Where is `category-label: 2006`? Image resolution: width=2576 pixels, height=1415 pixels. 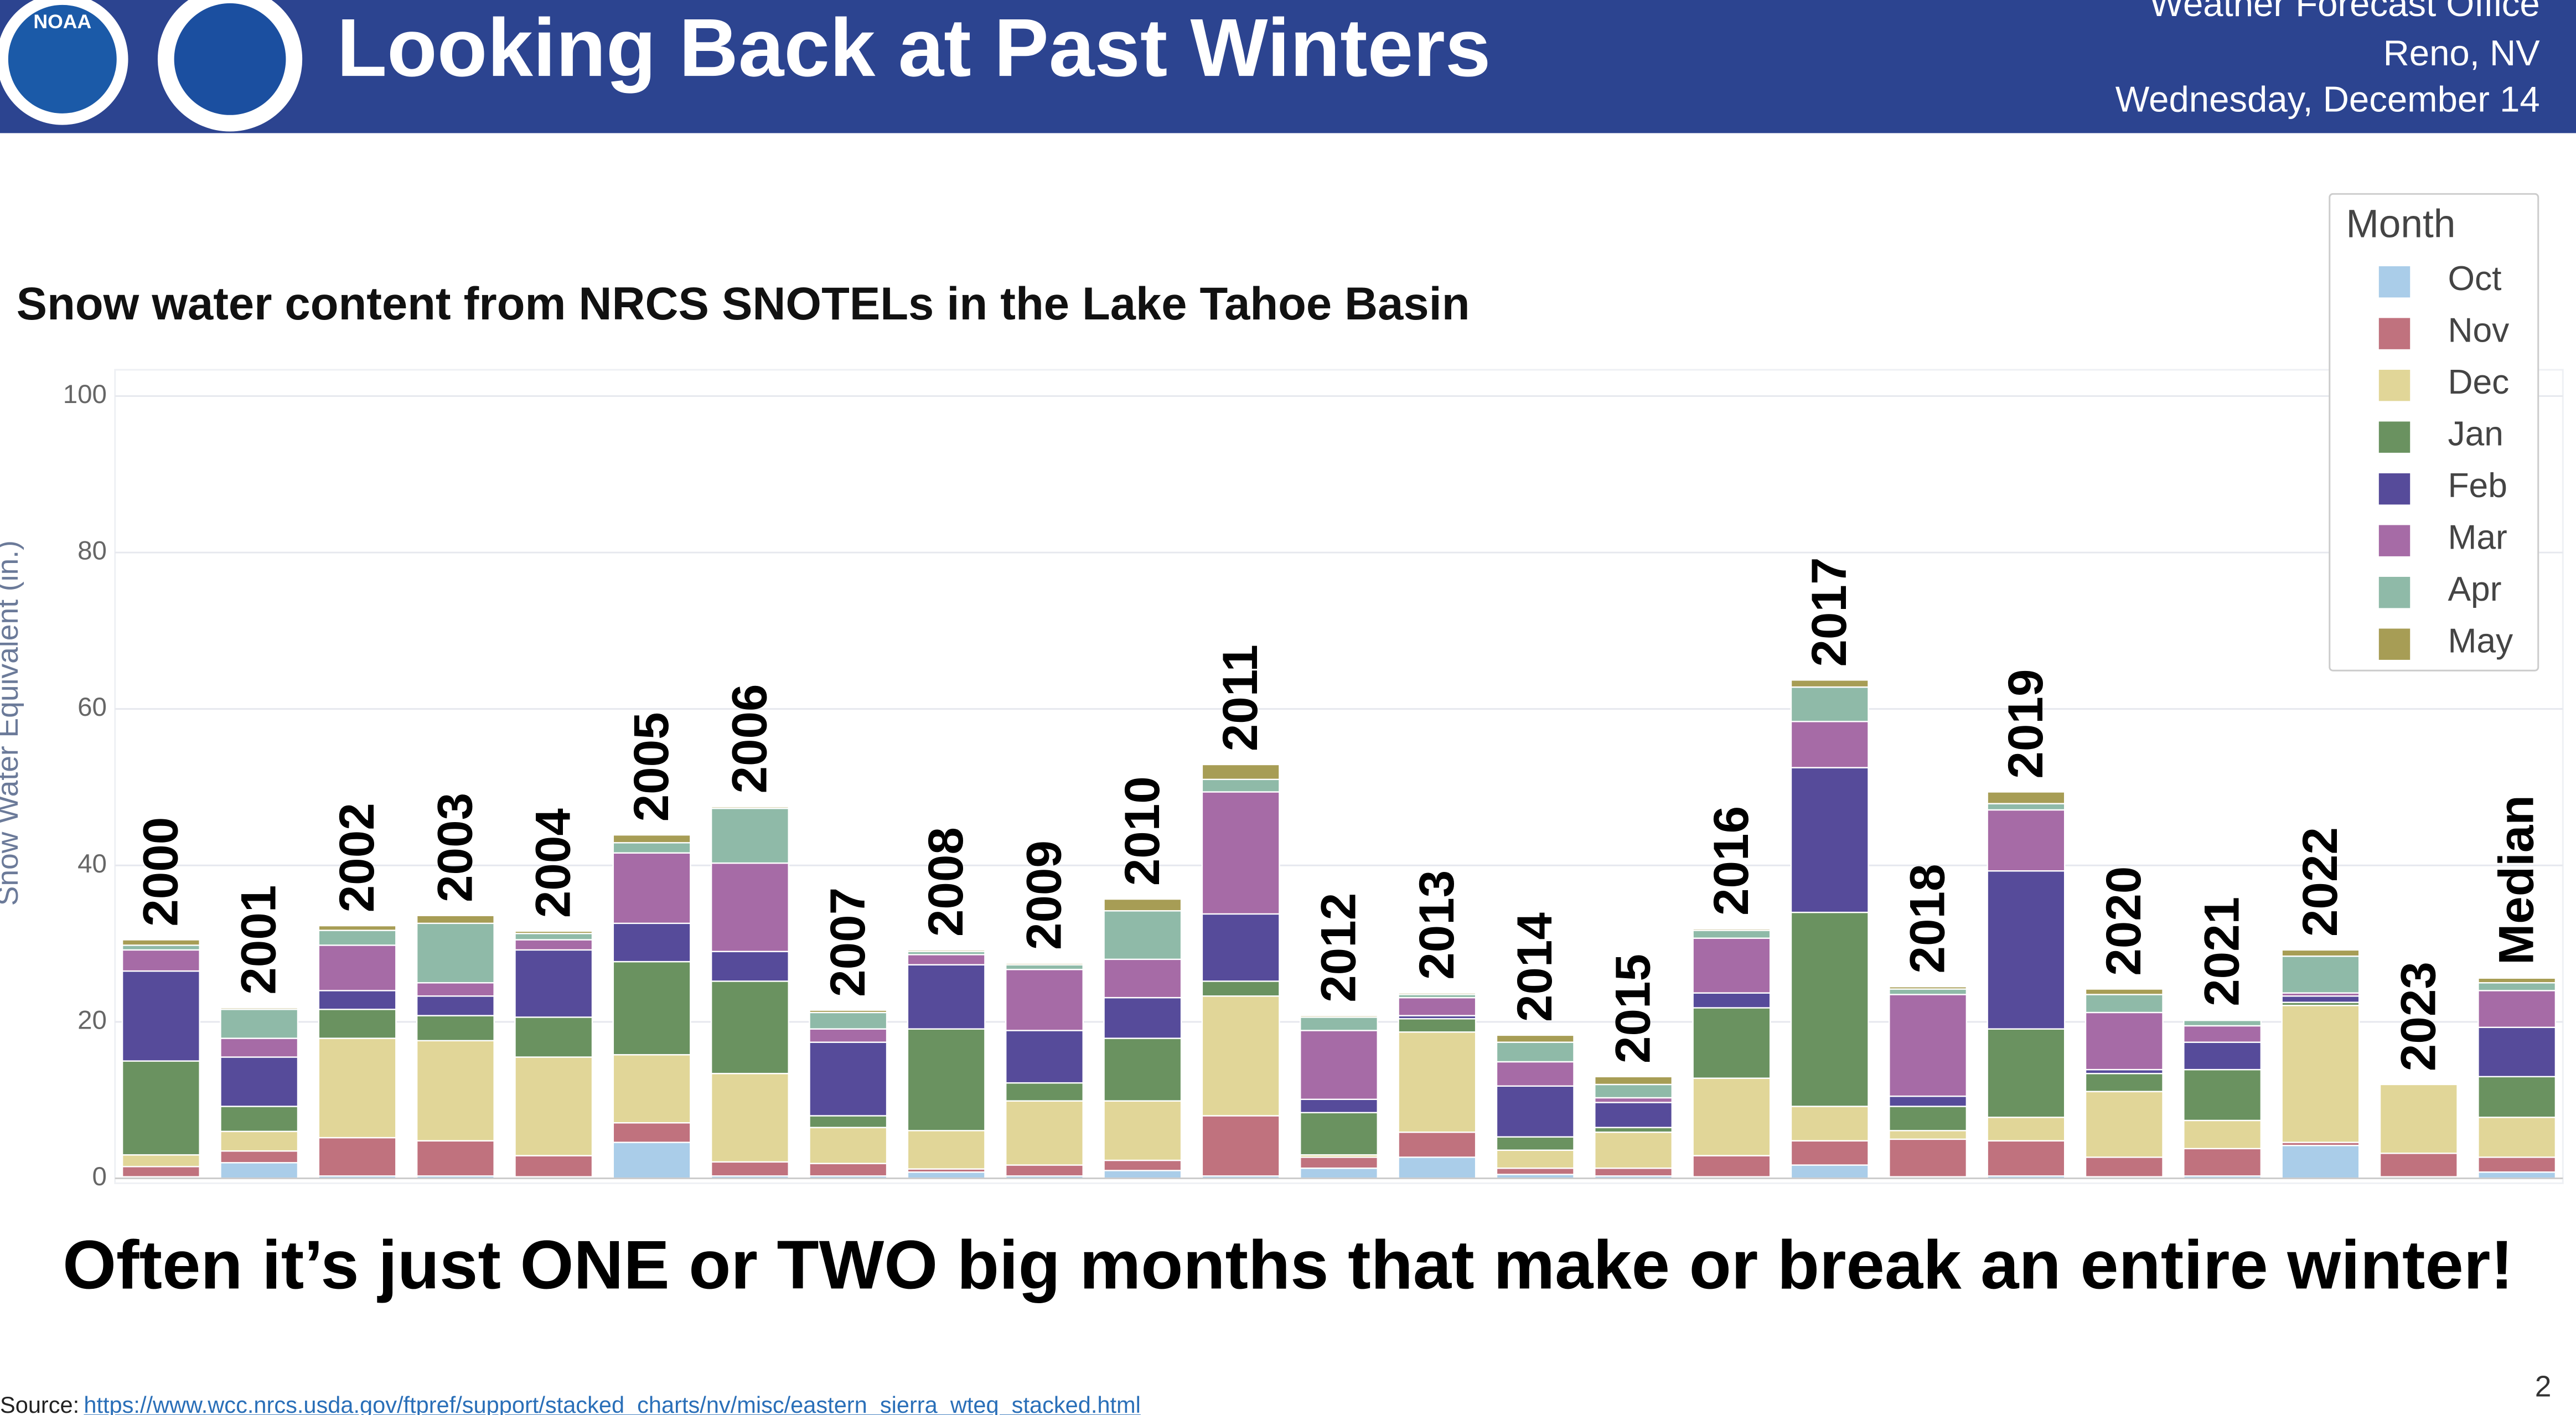
category-label: 2006 is located at coordinates (749, 739).